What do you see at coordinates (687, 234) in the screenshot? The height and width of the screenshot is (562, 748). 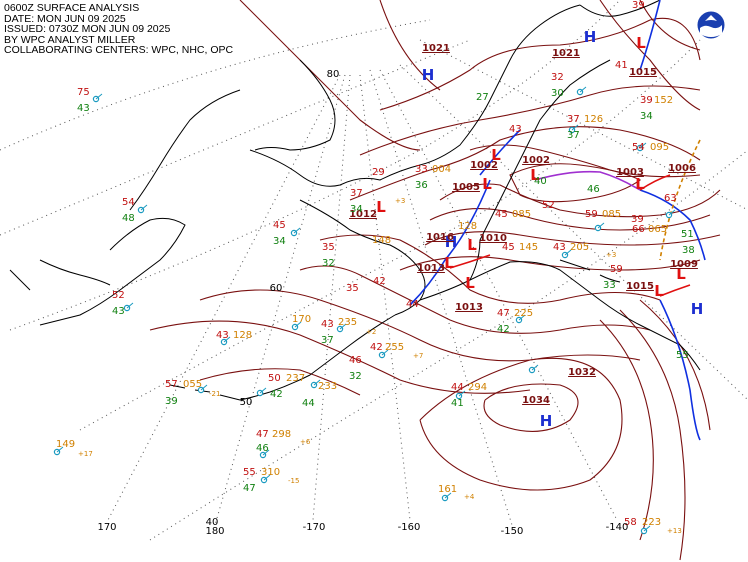 I see `station-dewpoint: 51` at bounding box center [687, 234].